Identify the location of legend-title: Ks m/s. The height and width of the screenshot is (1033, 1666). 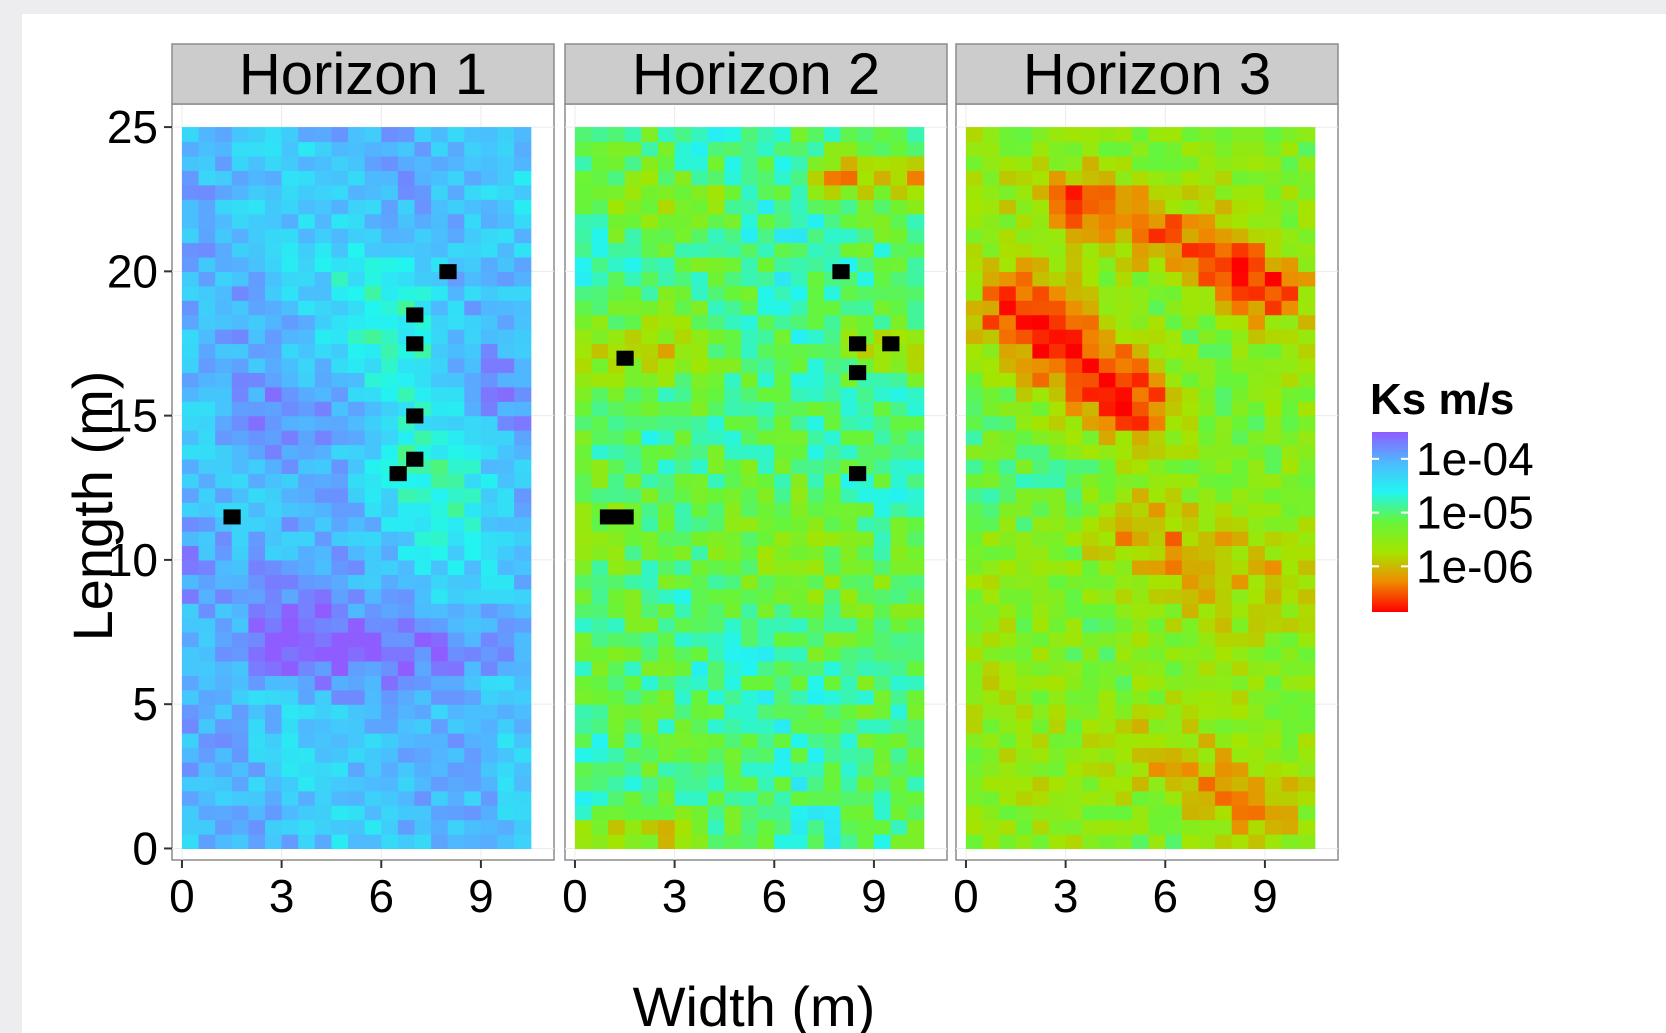
(1442, 399).